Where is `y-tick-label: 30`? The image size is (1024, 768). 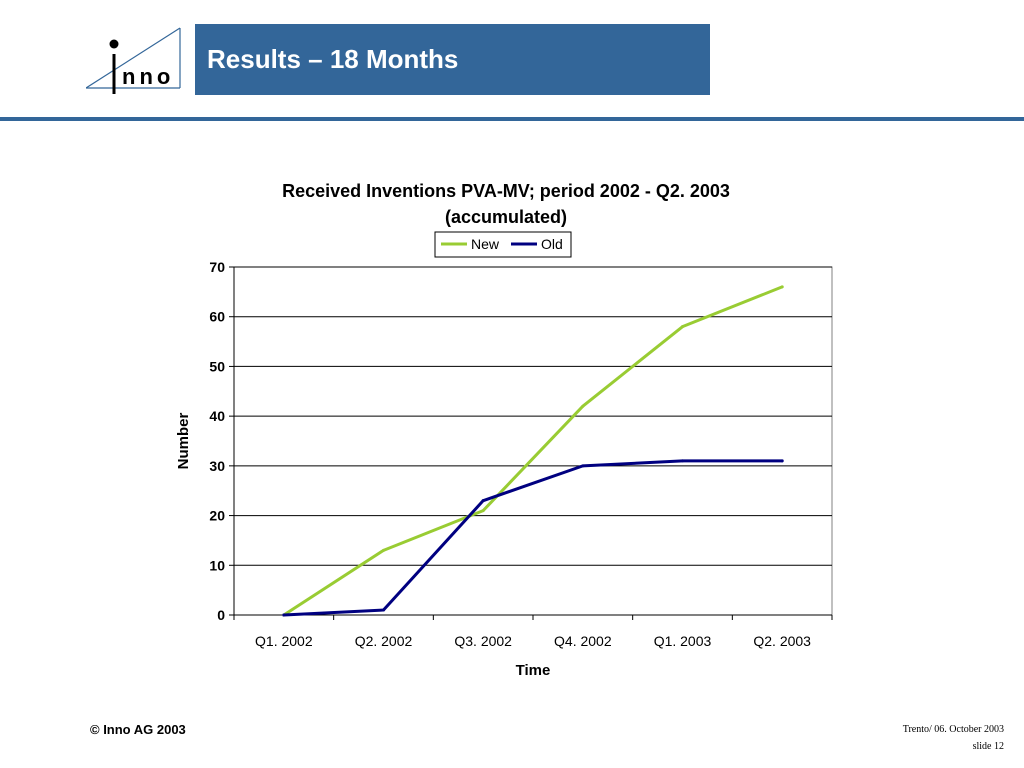
y-tick-label: 30 is located at coordinates (217, 466).